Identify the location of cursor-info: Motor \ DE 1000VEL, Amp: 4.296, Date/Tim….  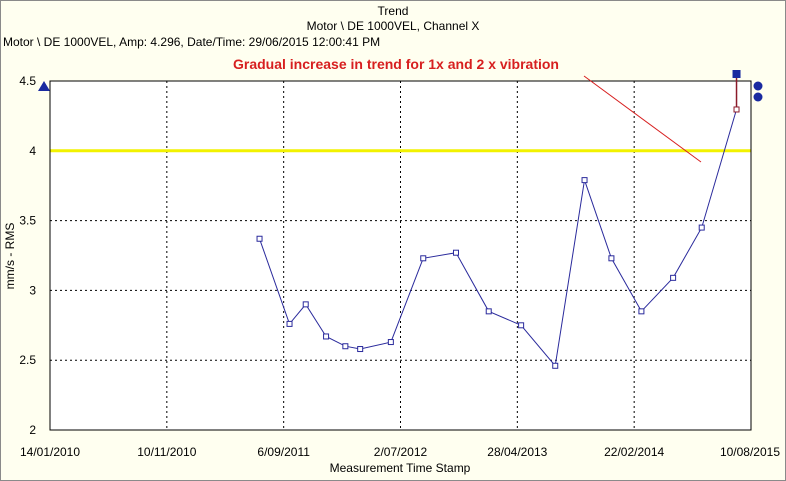
(192, 42).